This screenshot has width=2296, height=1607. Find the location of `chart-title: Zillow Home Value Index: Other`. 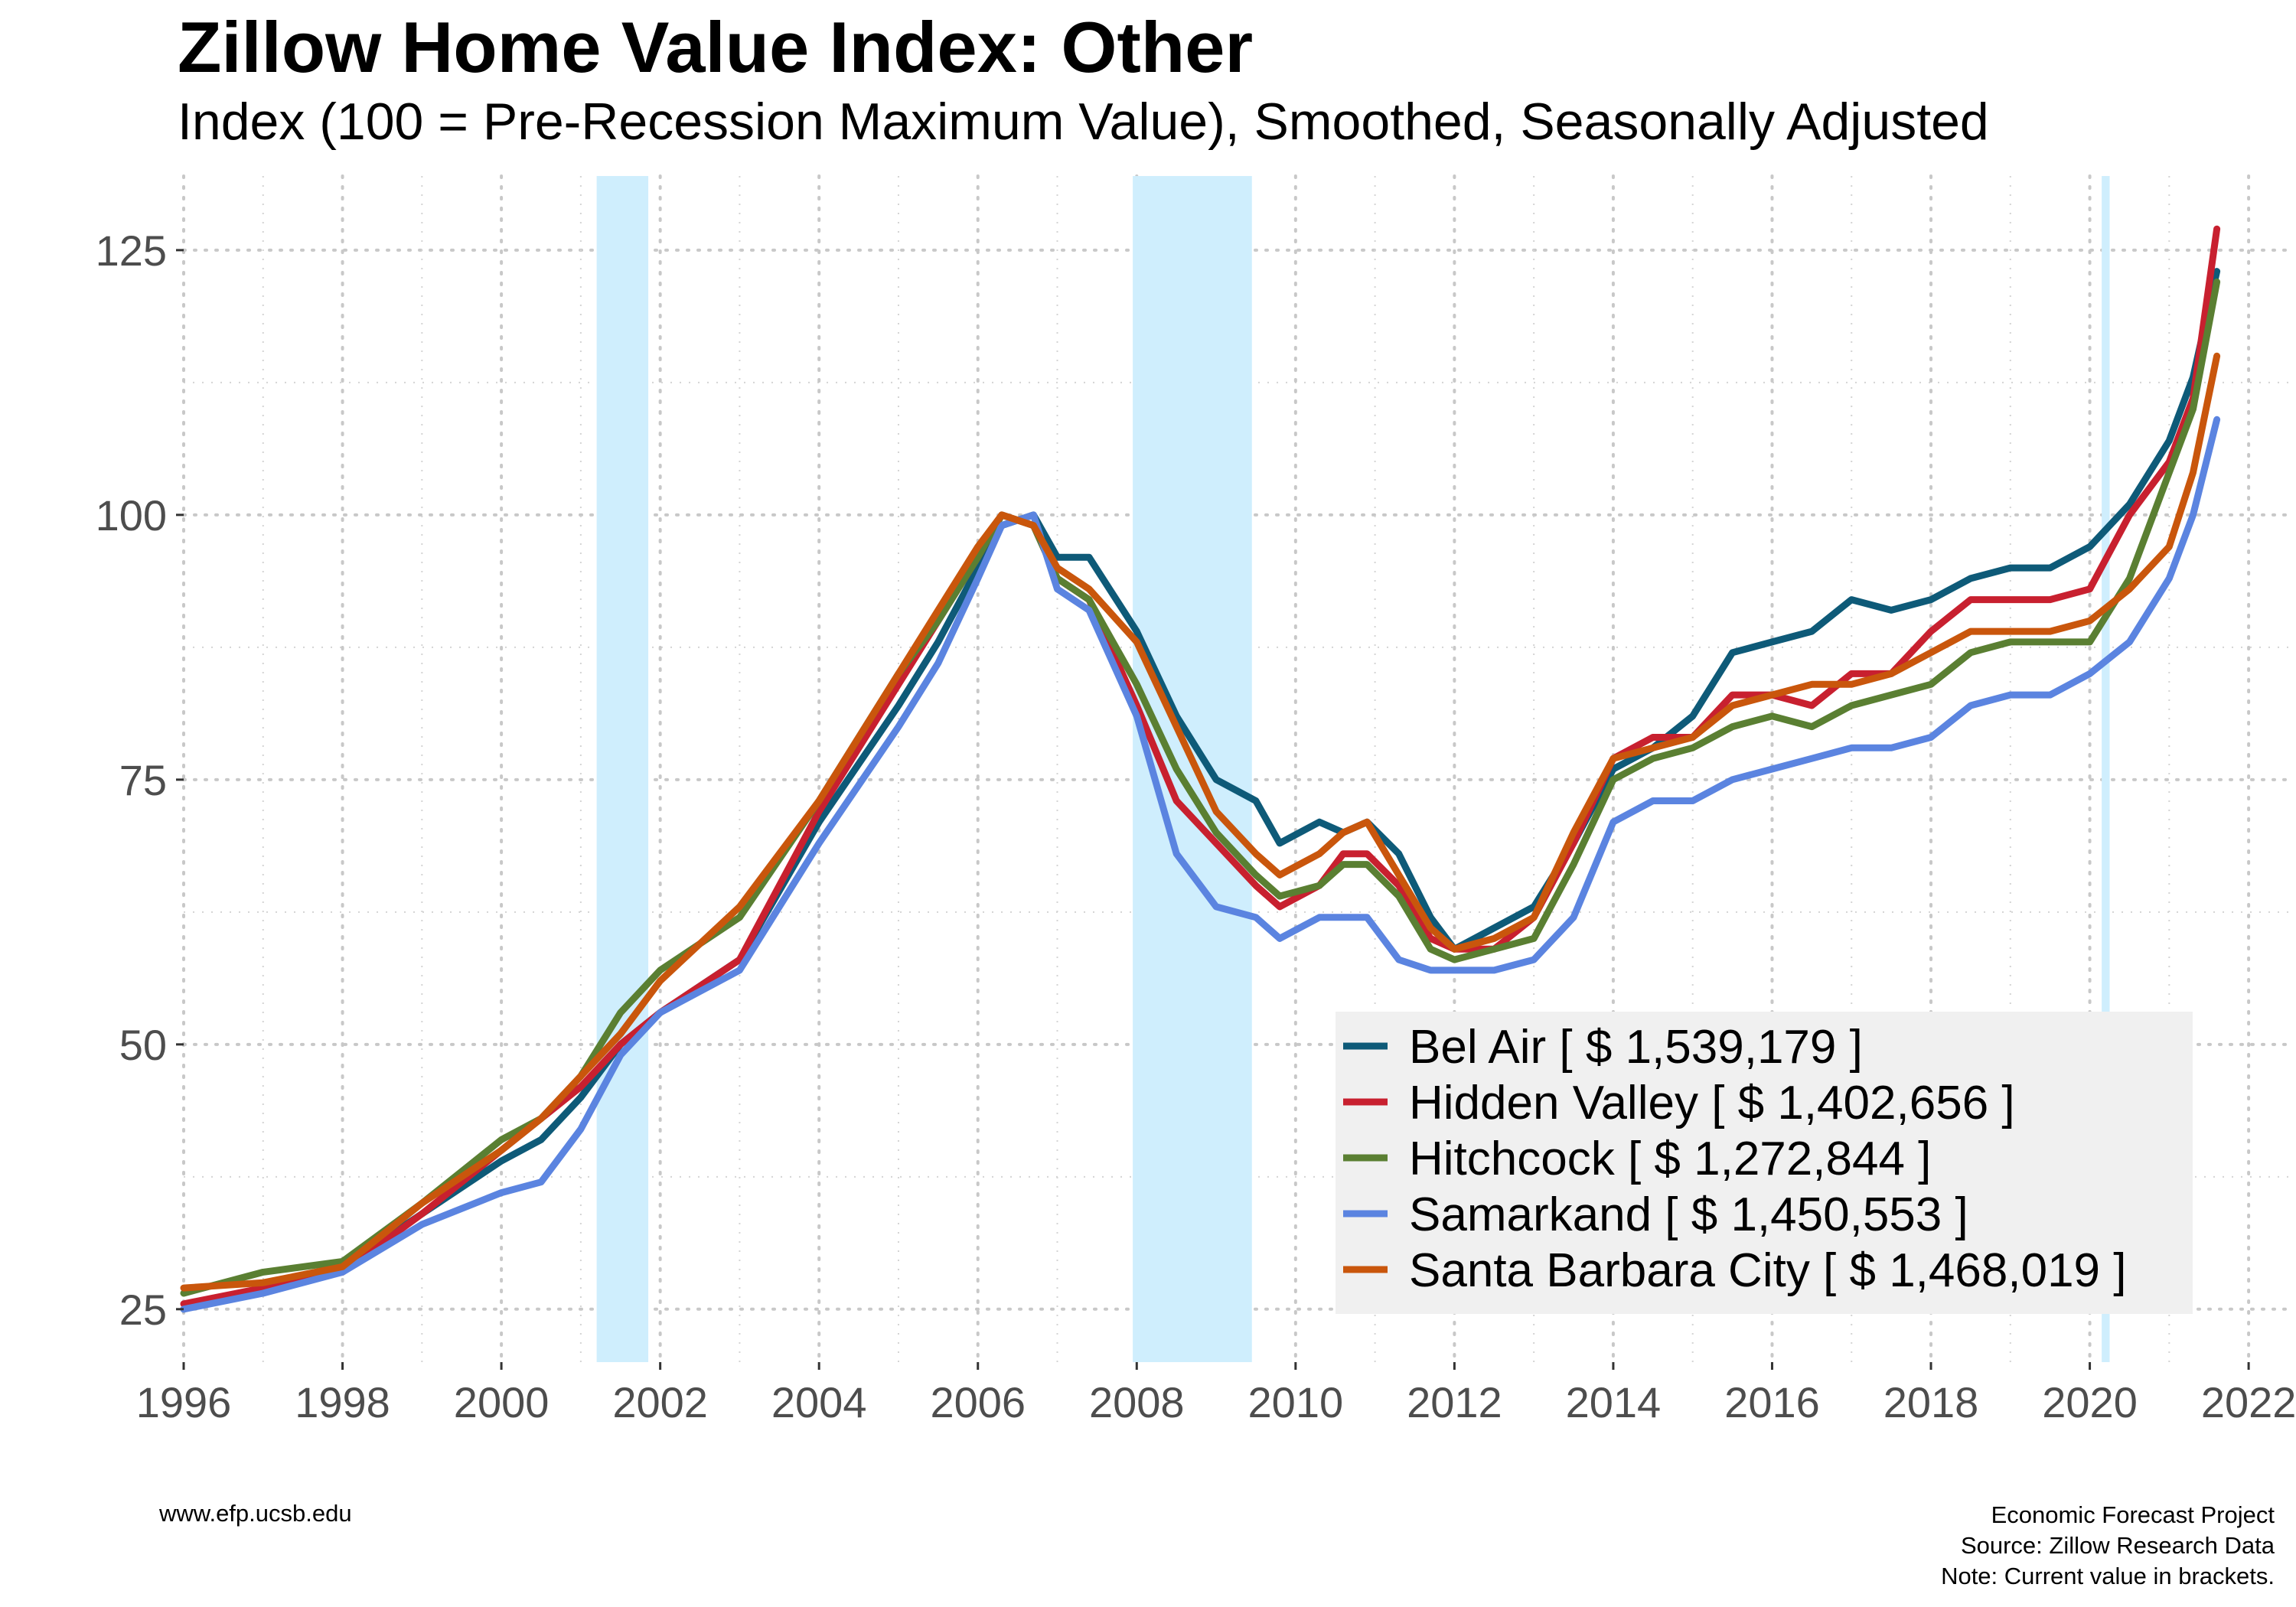

chart-title: Zillow Home Value Index: Other is located at coordinates (716, 47).